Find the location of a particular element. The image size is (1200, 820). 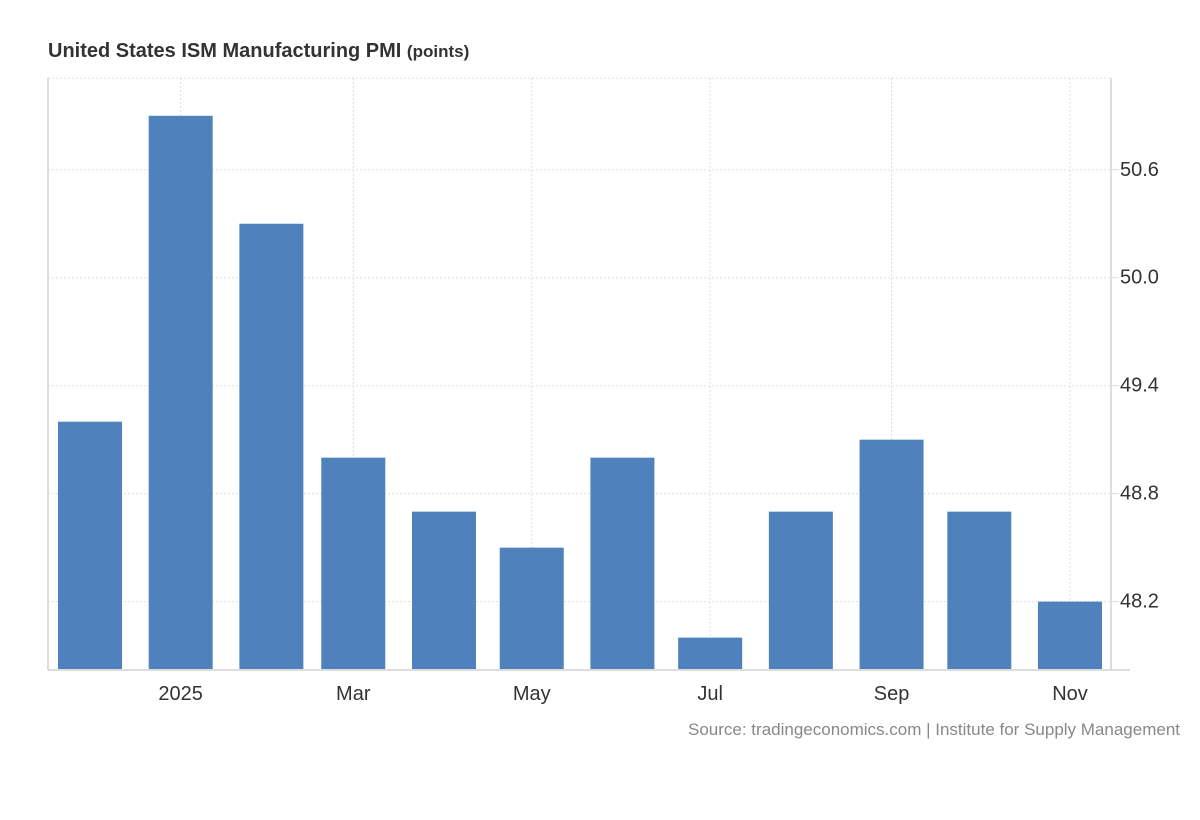

bar-oct-2025 is located at coordinates (979, 590).